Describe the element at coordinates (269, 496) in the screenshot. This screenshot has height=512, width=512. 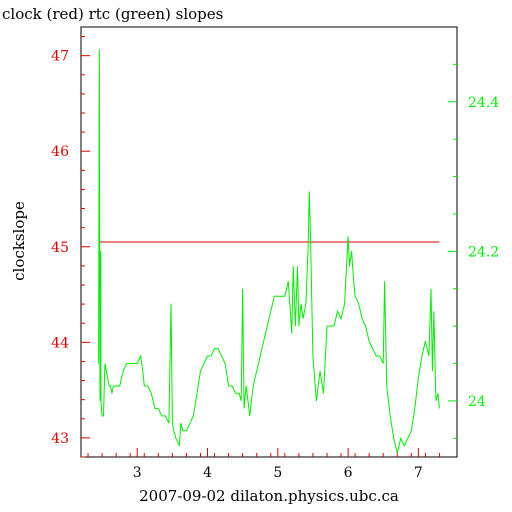
I see `x-axis-label: 2007-09-02 dilaton.physics.ubc.ca` at that location.